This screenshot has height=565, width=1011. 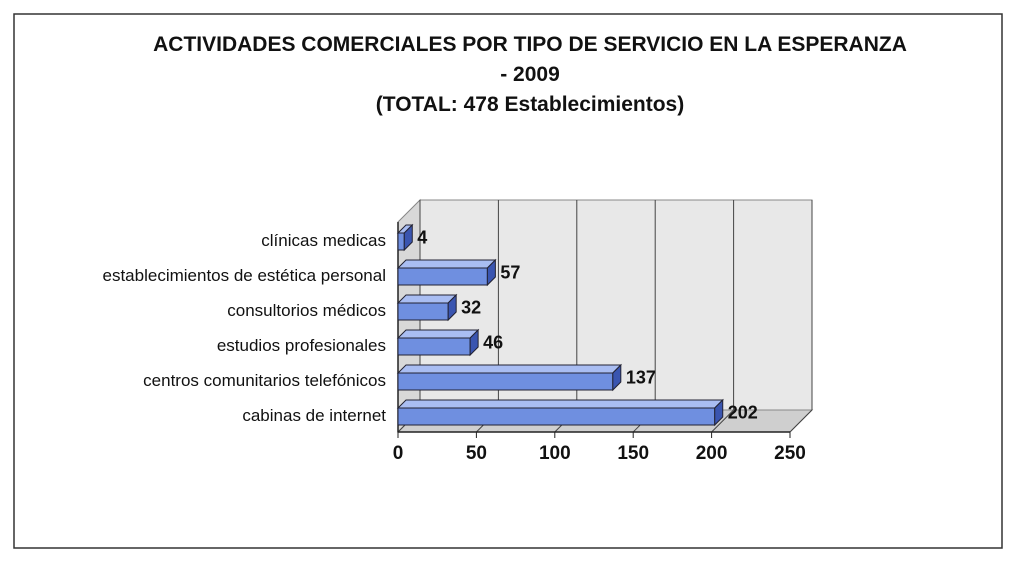 I want to click on y-tick-label: establecimientos de estética personal, so click(x=245, y=275).